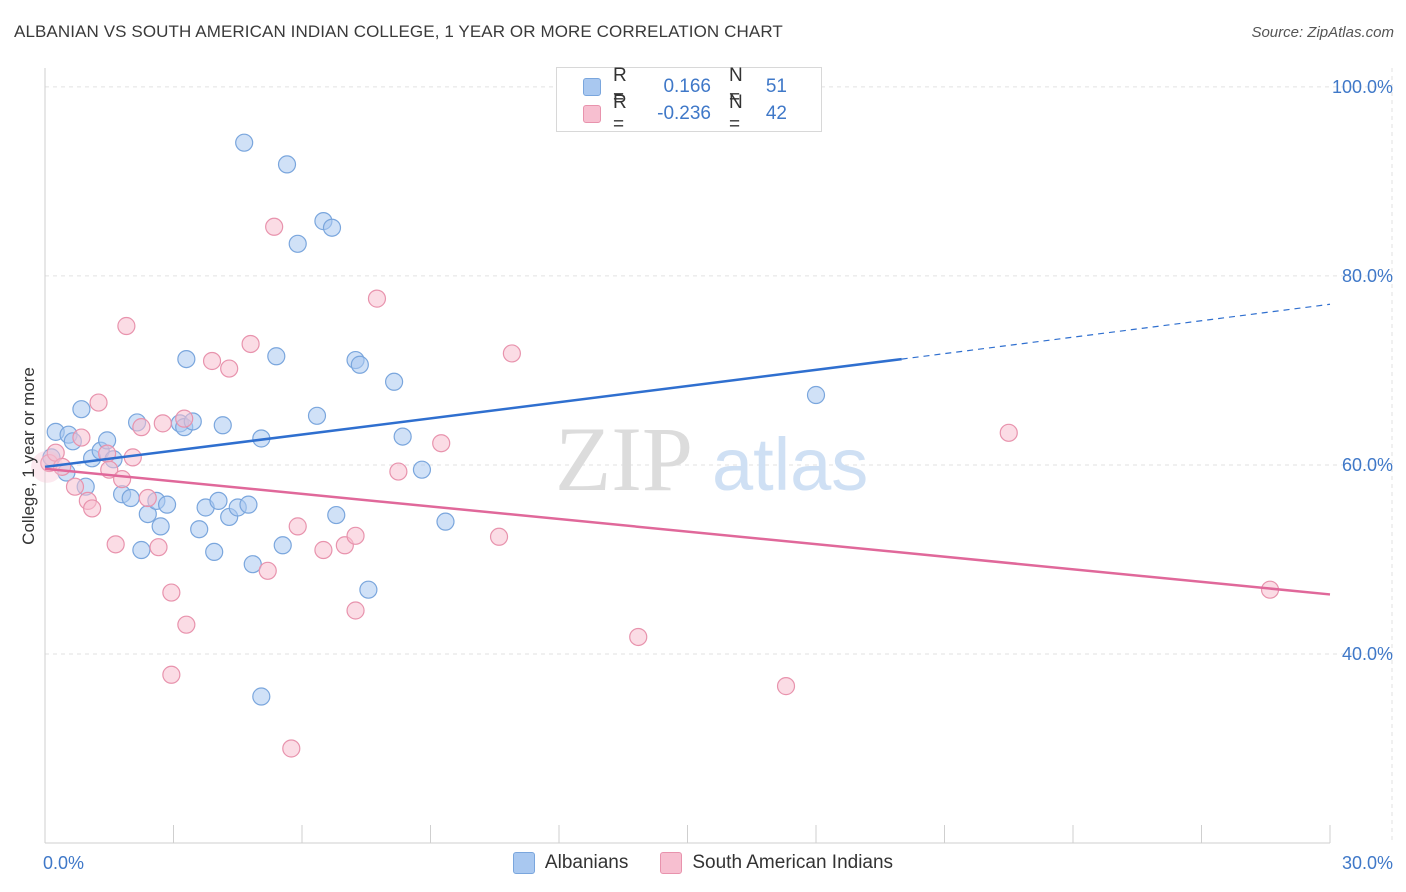 The width and height of the screenshot is (1406, 892). I want to click on legend-swatch-albanians, so click(592, 87).